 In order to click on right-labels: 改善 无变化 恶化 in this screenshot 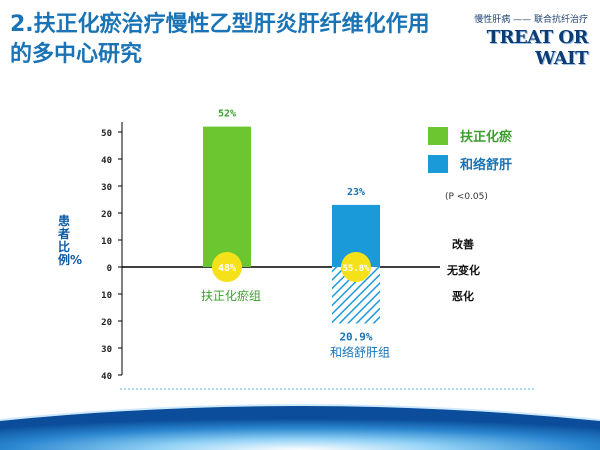, I will do `click(463, 270)`.